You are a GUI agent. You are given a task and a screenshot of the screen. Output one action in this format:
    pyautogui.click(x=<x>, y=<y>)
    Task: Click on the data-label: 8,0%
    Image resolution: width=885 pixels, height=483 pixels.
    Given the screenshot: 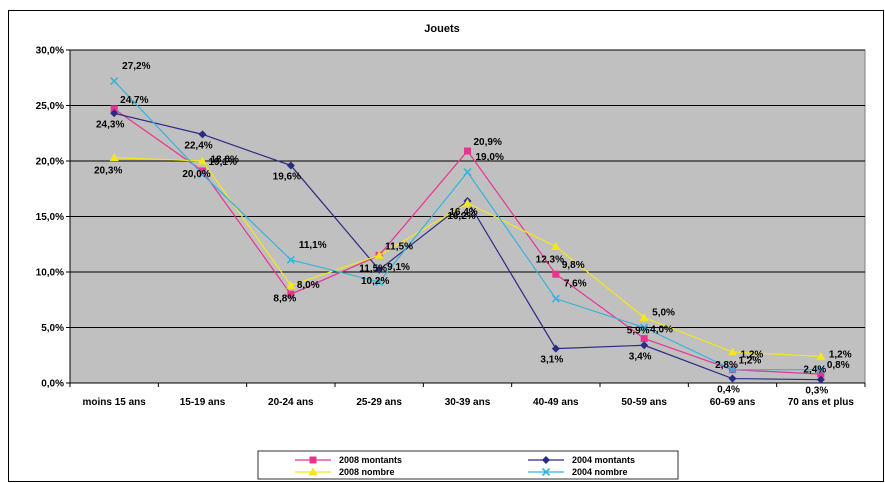 What is the action you would take?
    pyautogui.click(x=308, y=285)
    